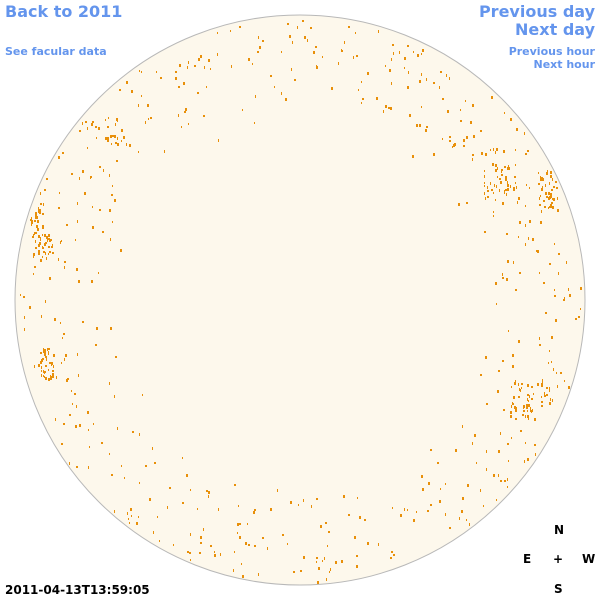 Image resolution: width=600 pixels, height=600 pixels. Describe the element at coordinates (558, 559) in the screenshot. I see `compass-center-mark: +` at that location.